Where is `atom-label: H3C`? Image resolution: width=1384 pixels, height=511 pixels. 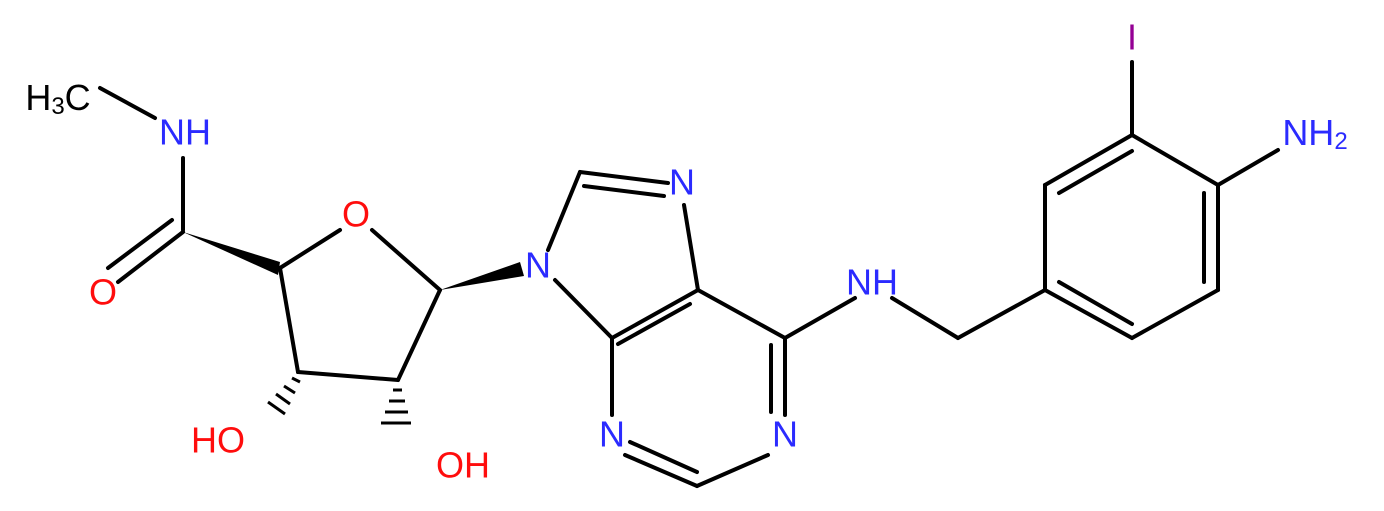
atom-label: H3C is located at coordinates (57, 99).